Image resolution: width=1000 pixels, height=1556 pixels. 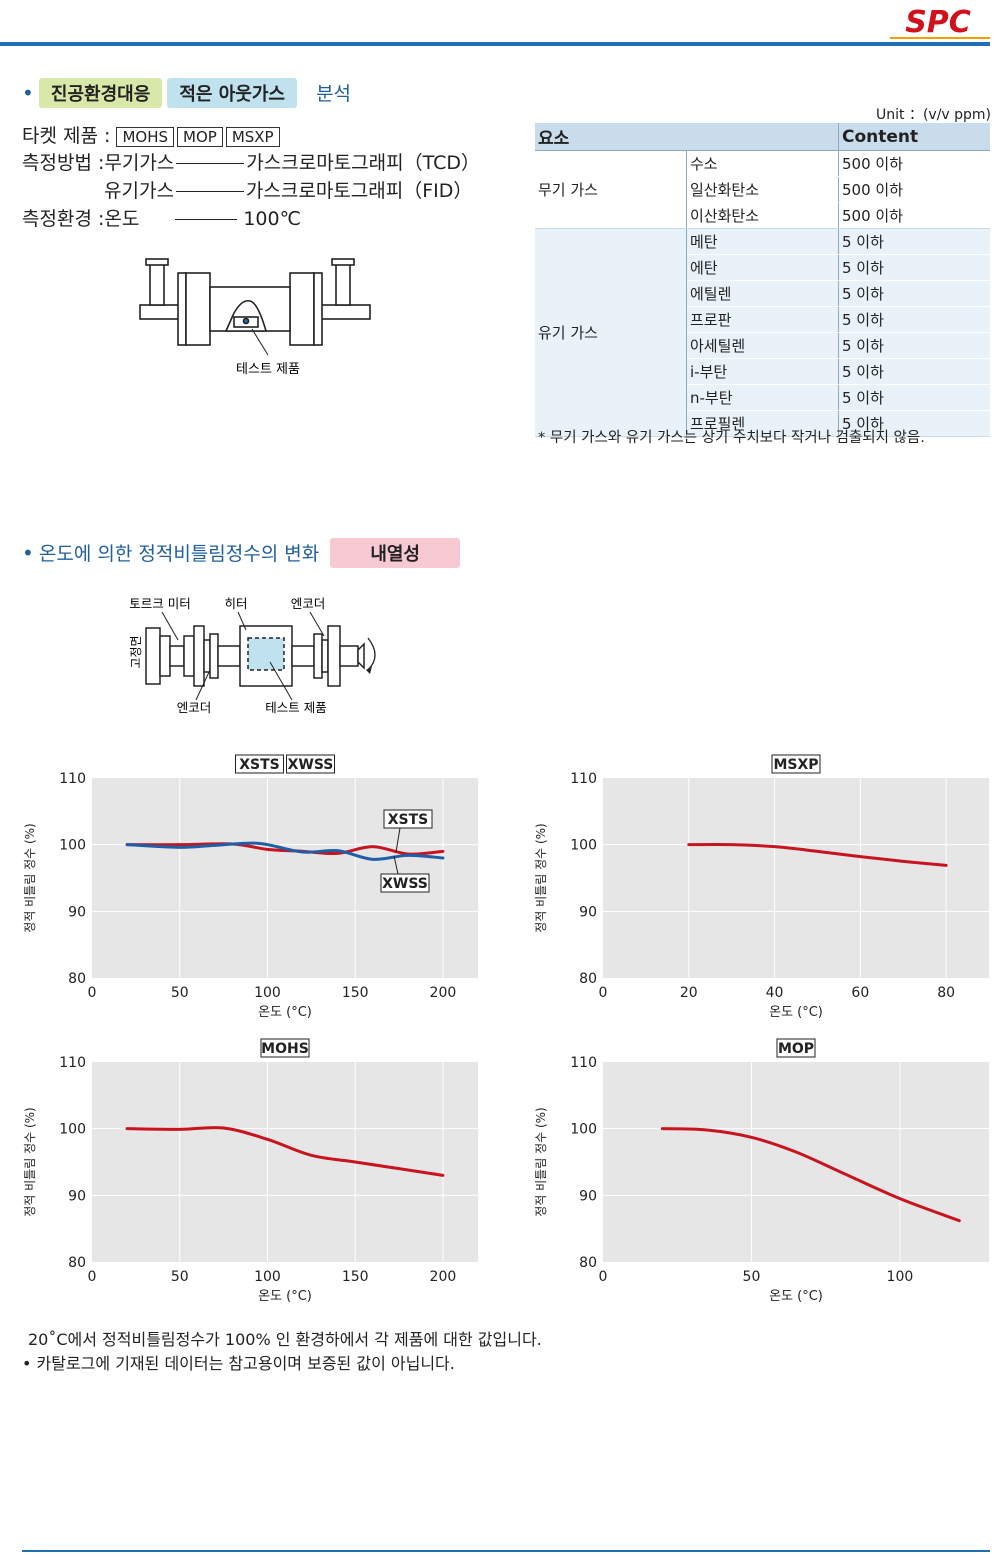 What do you see at coordinates (914, 137) in the screenshot?
I see `header-content: Content` at bounding box center [914, 137].